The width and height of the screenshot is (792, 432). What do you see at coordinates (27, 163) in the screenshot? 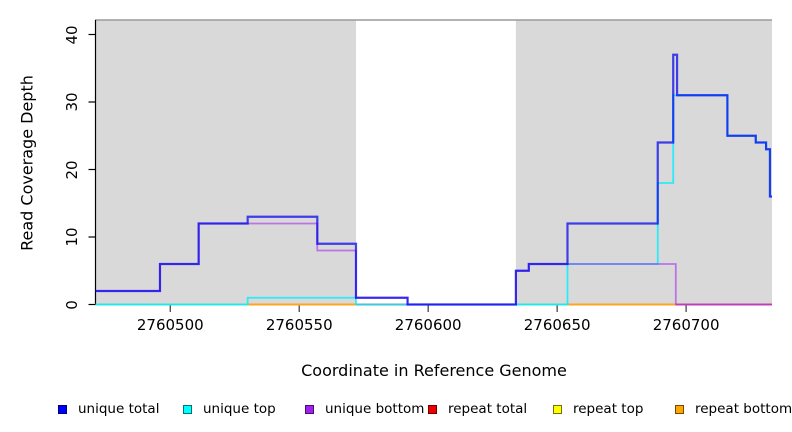
I see `y-axis-title: Read Coverage Depth` at bounding box center [27, 163].